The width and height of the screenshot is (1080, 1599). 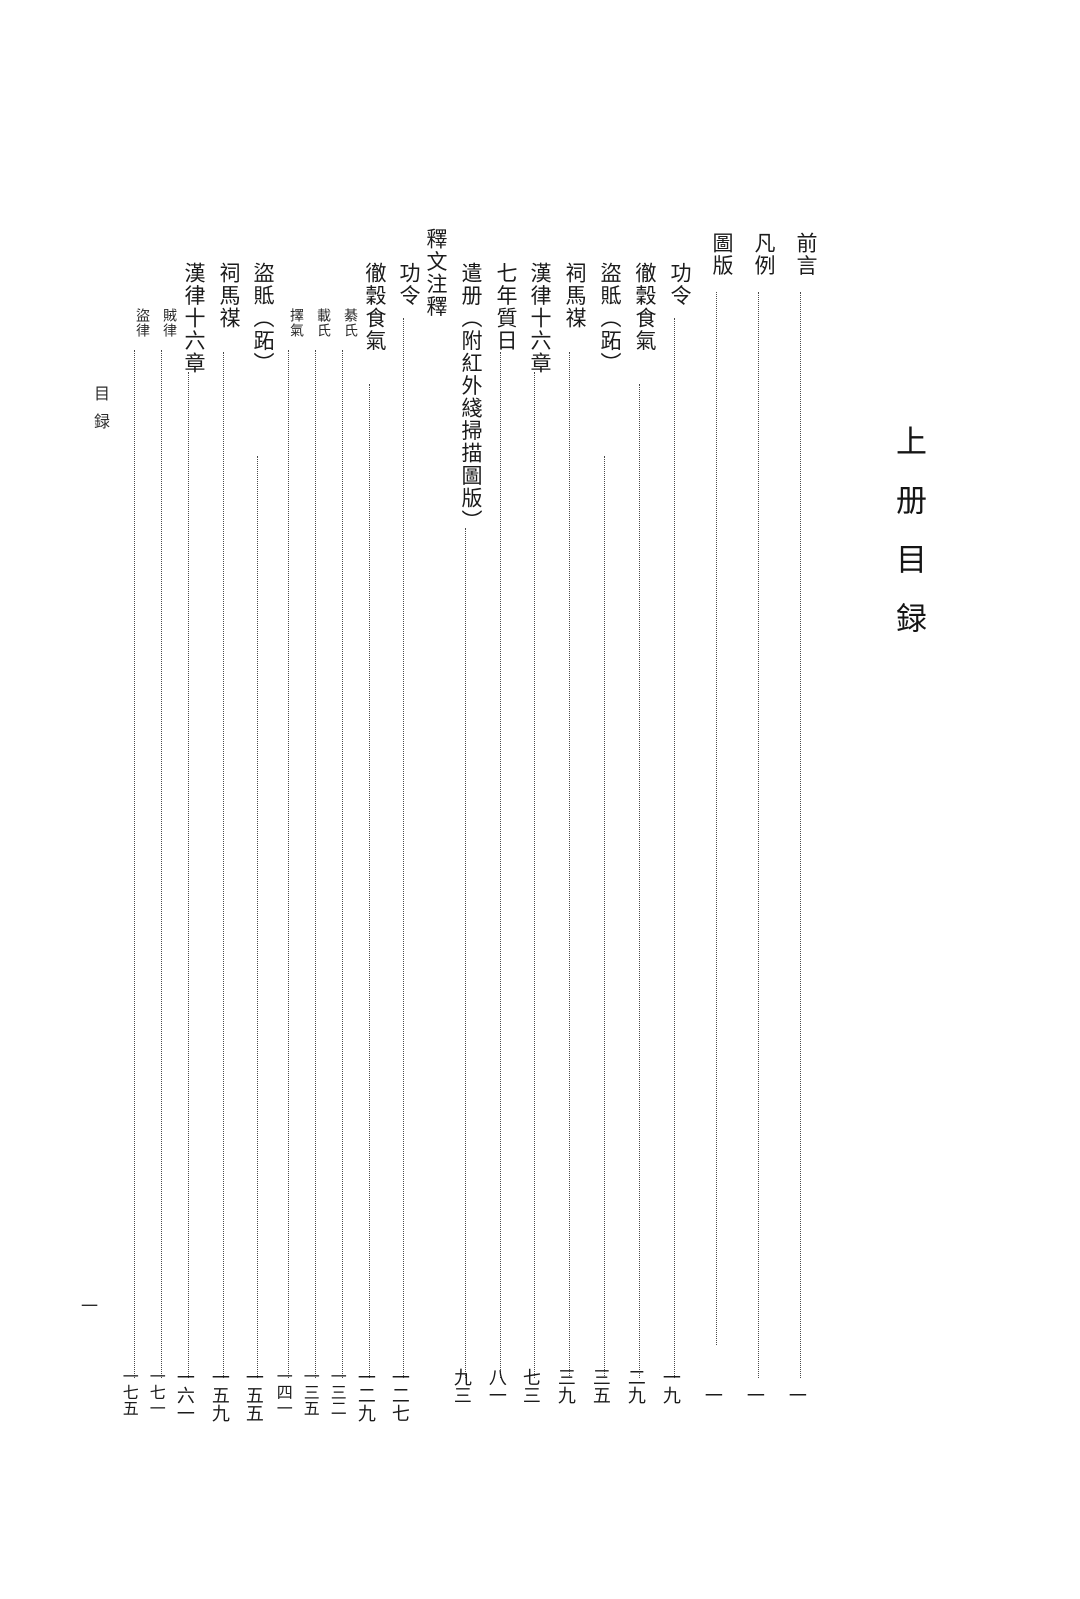 I want to click on toc-entry-label: 前言, so click(x=806, y=254).